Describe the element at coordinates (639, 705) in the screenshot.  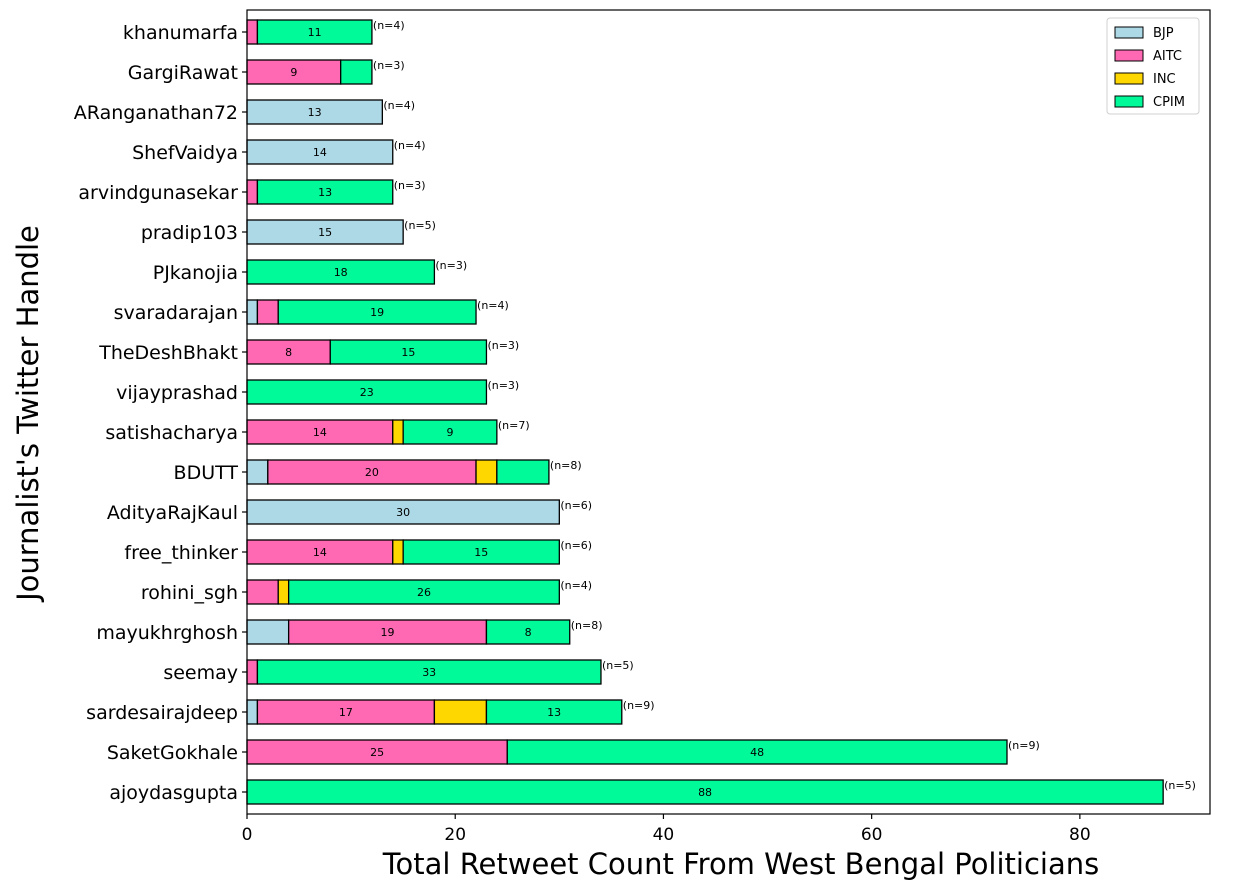
I see `n-label-sardesairajdeep: (n=9)` at that location.